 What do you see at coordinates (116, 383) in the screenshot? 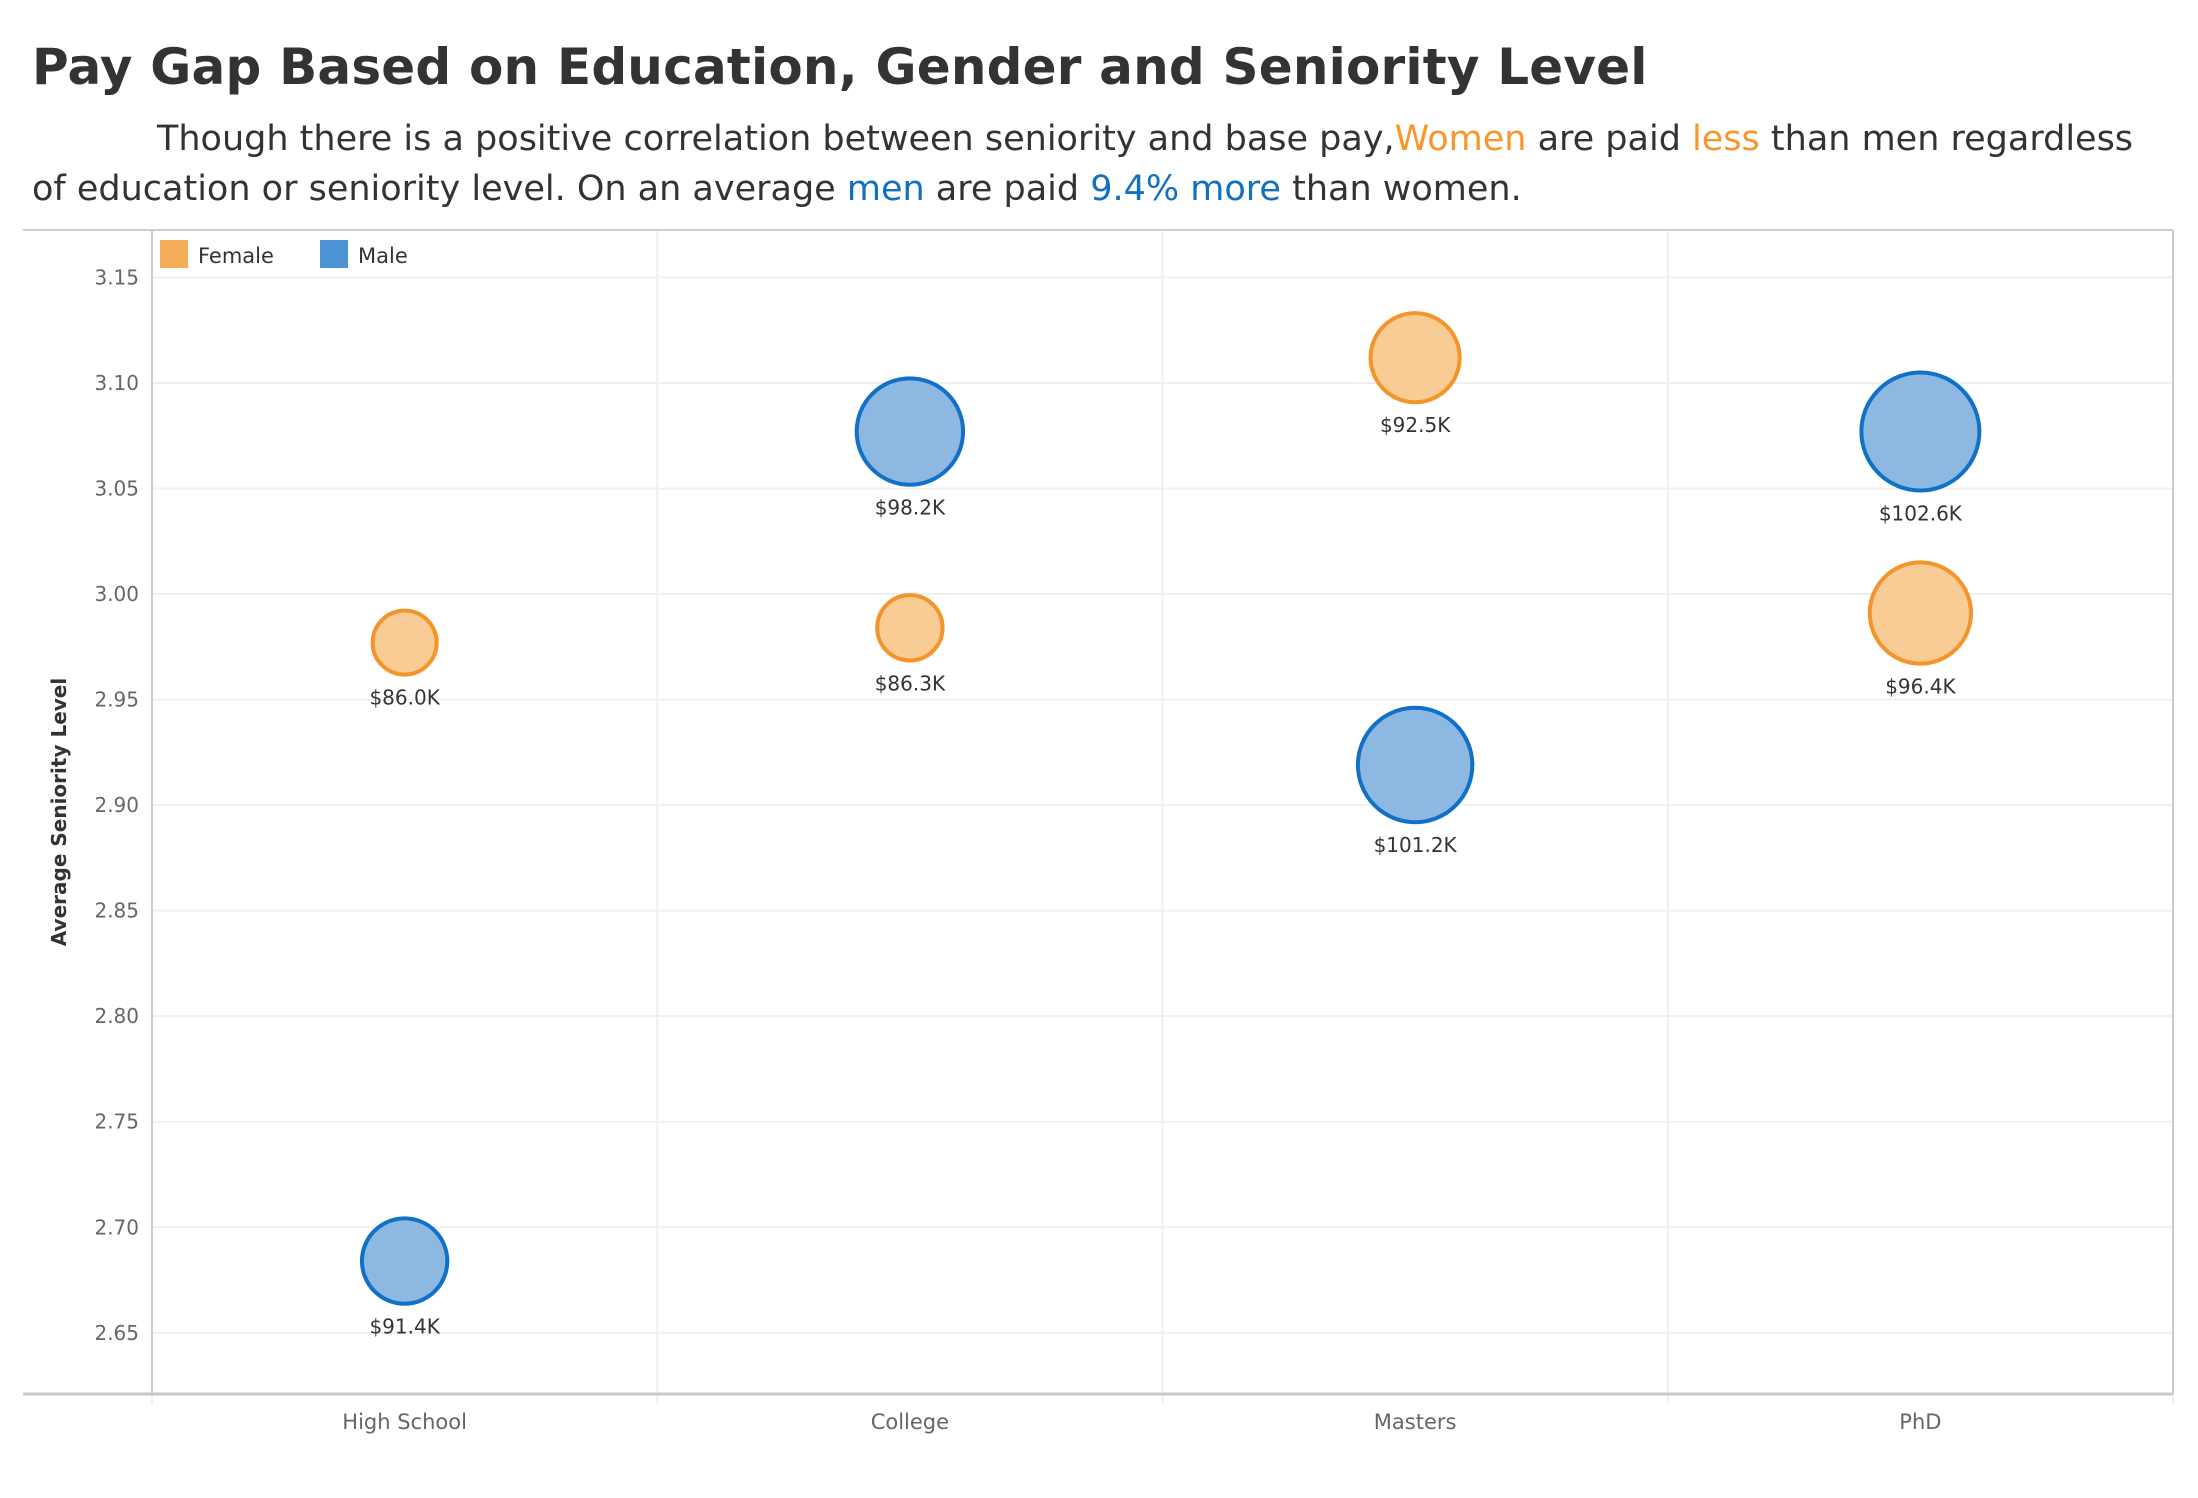
I see `y-tick-label: 3.10` at bounding box center [116, 383].